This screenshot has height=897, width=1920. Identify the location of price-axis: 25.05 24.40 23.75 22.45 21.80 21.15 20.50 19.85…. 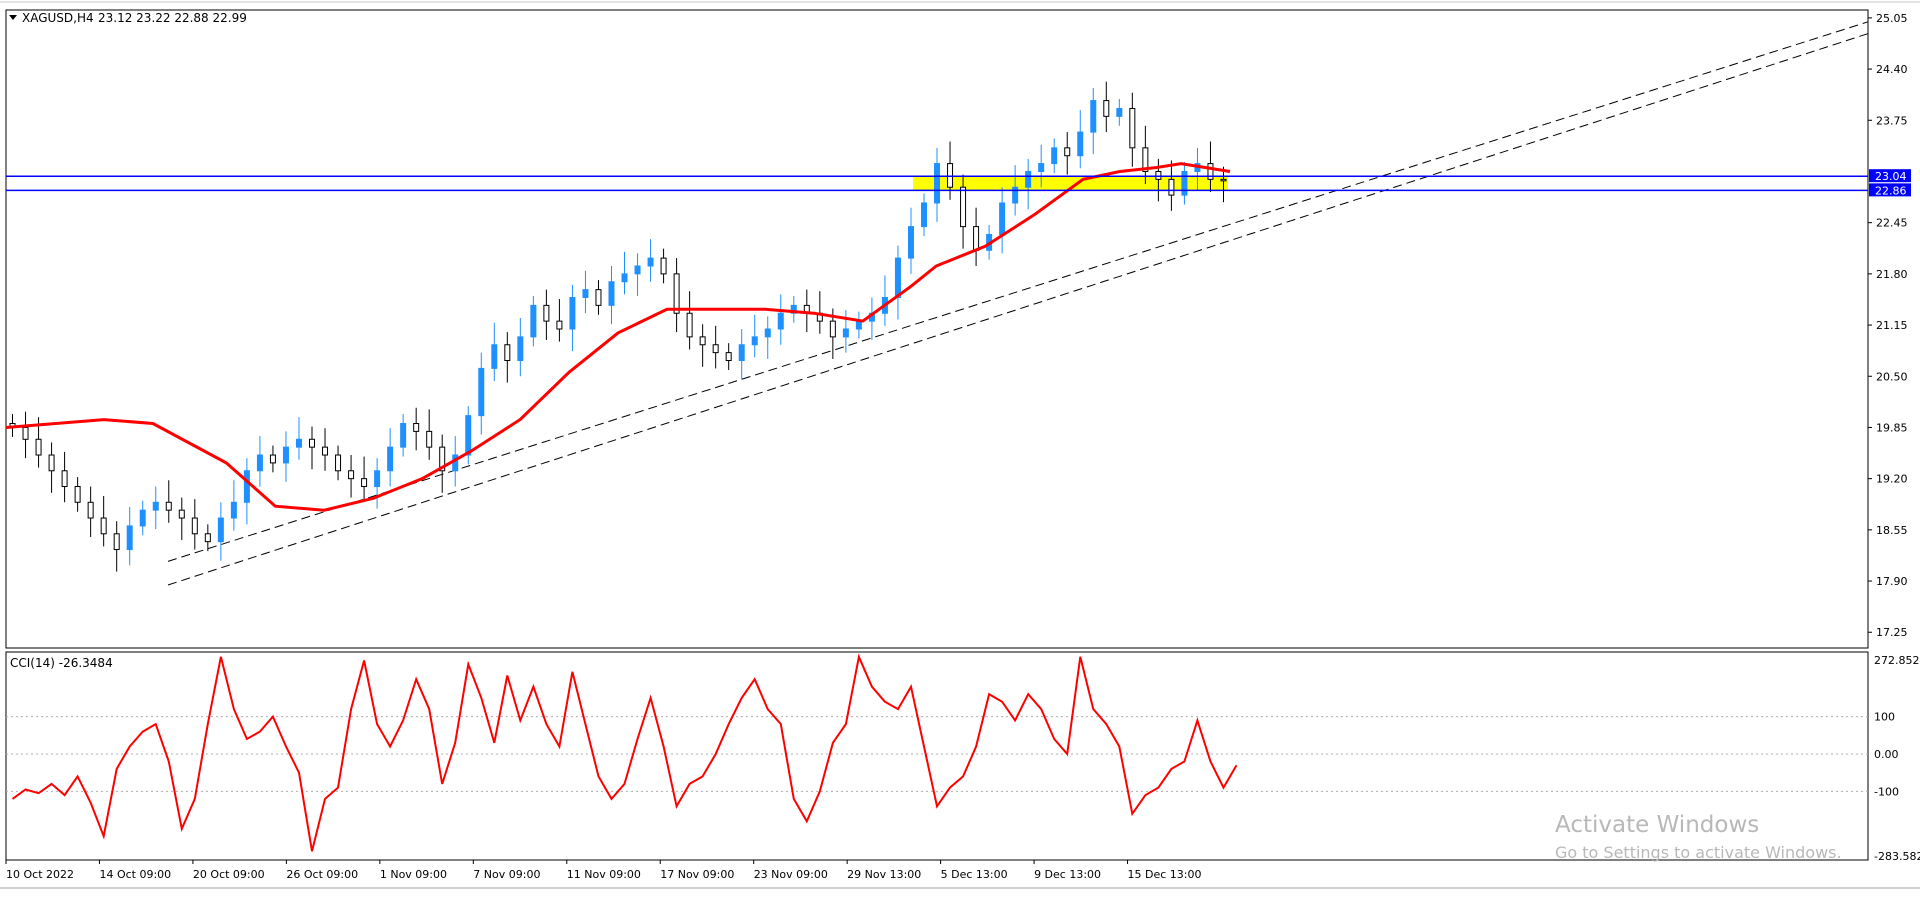
(1888, 325).